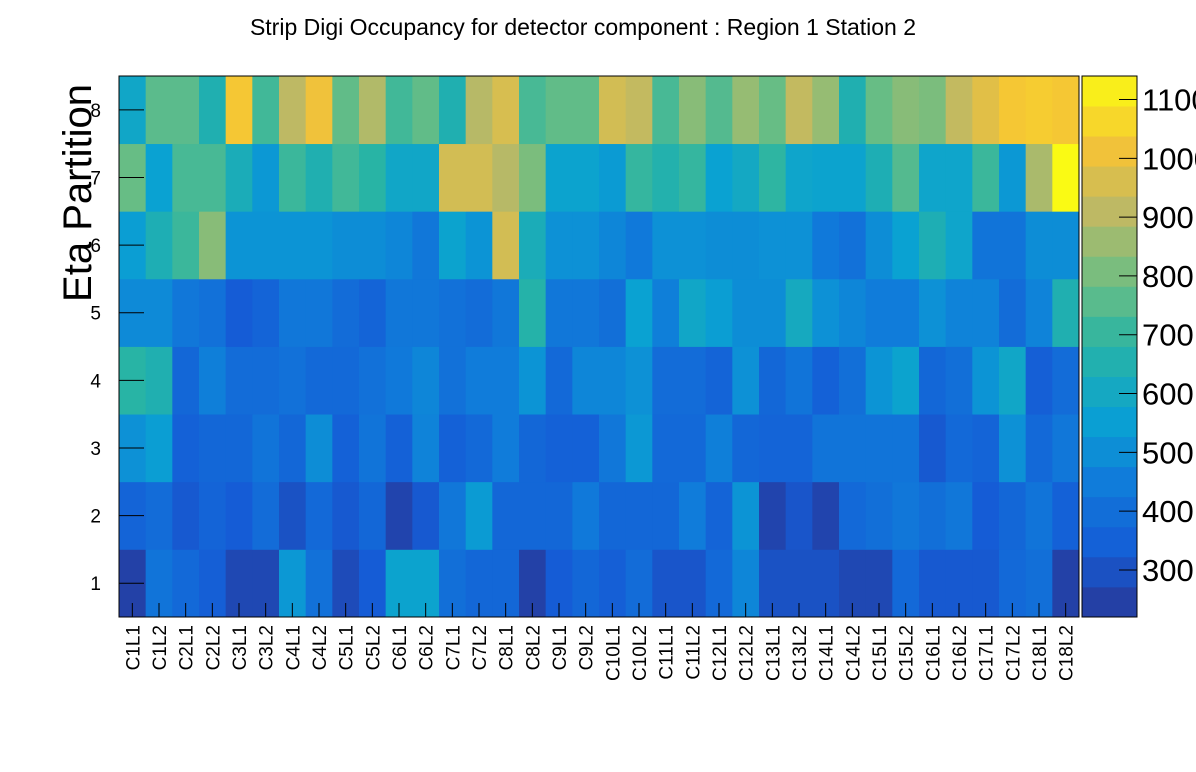 This screenshot has width=1196, height=772. What do you see at coordinates (987, 653) in the screenshot?
I see `x-tick-label: C17L1` at bounding box center [987, 653].